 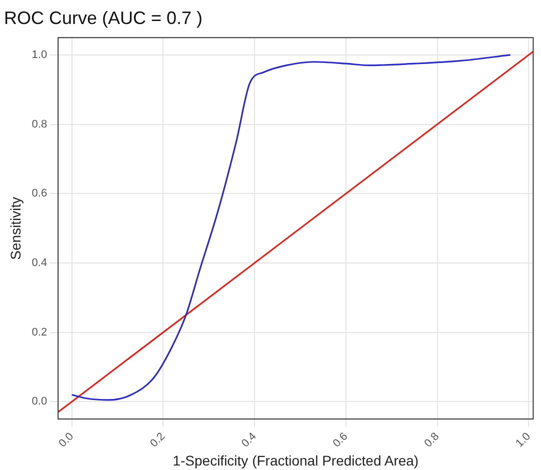 What do you see at coordinates (15, 228) in the screenshot?
I see `y-axis-title: Sensitivity` at bounding box center [15, 228].